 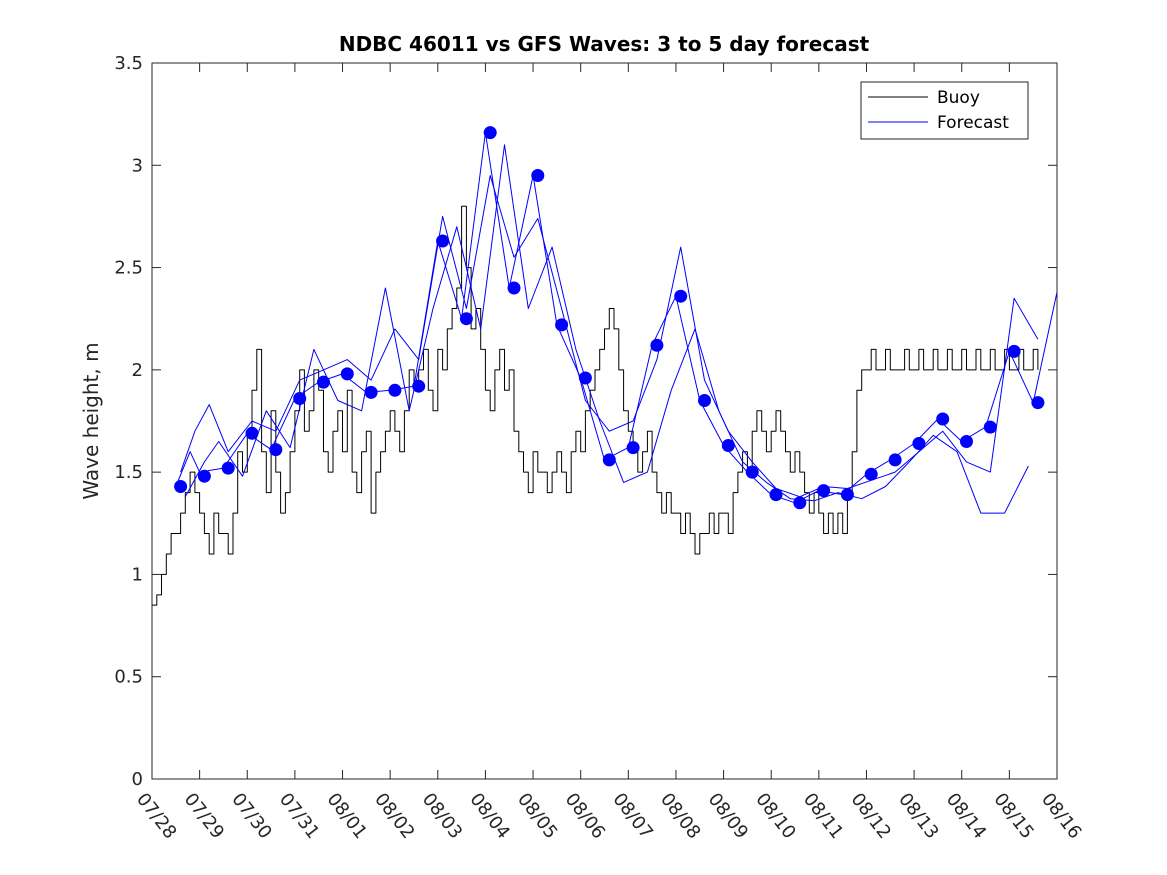 I want to click on y-tick-label: 0.5, so click(x=128, y=677).